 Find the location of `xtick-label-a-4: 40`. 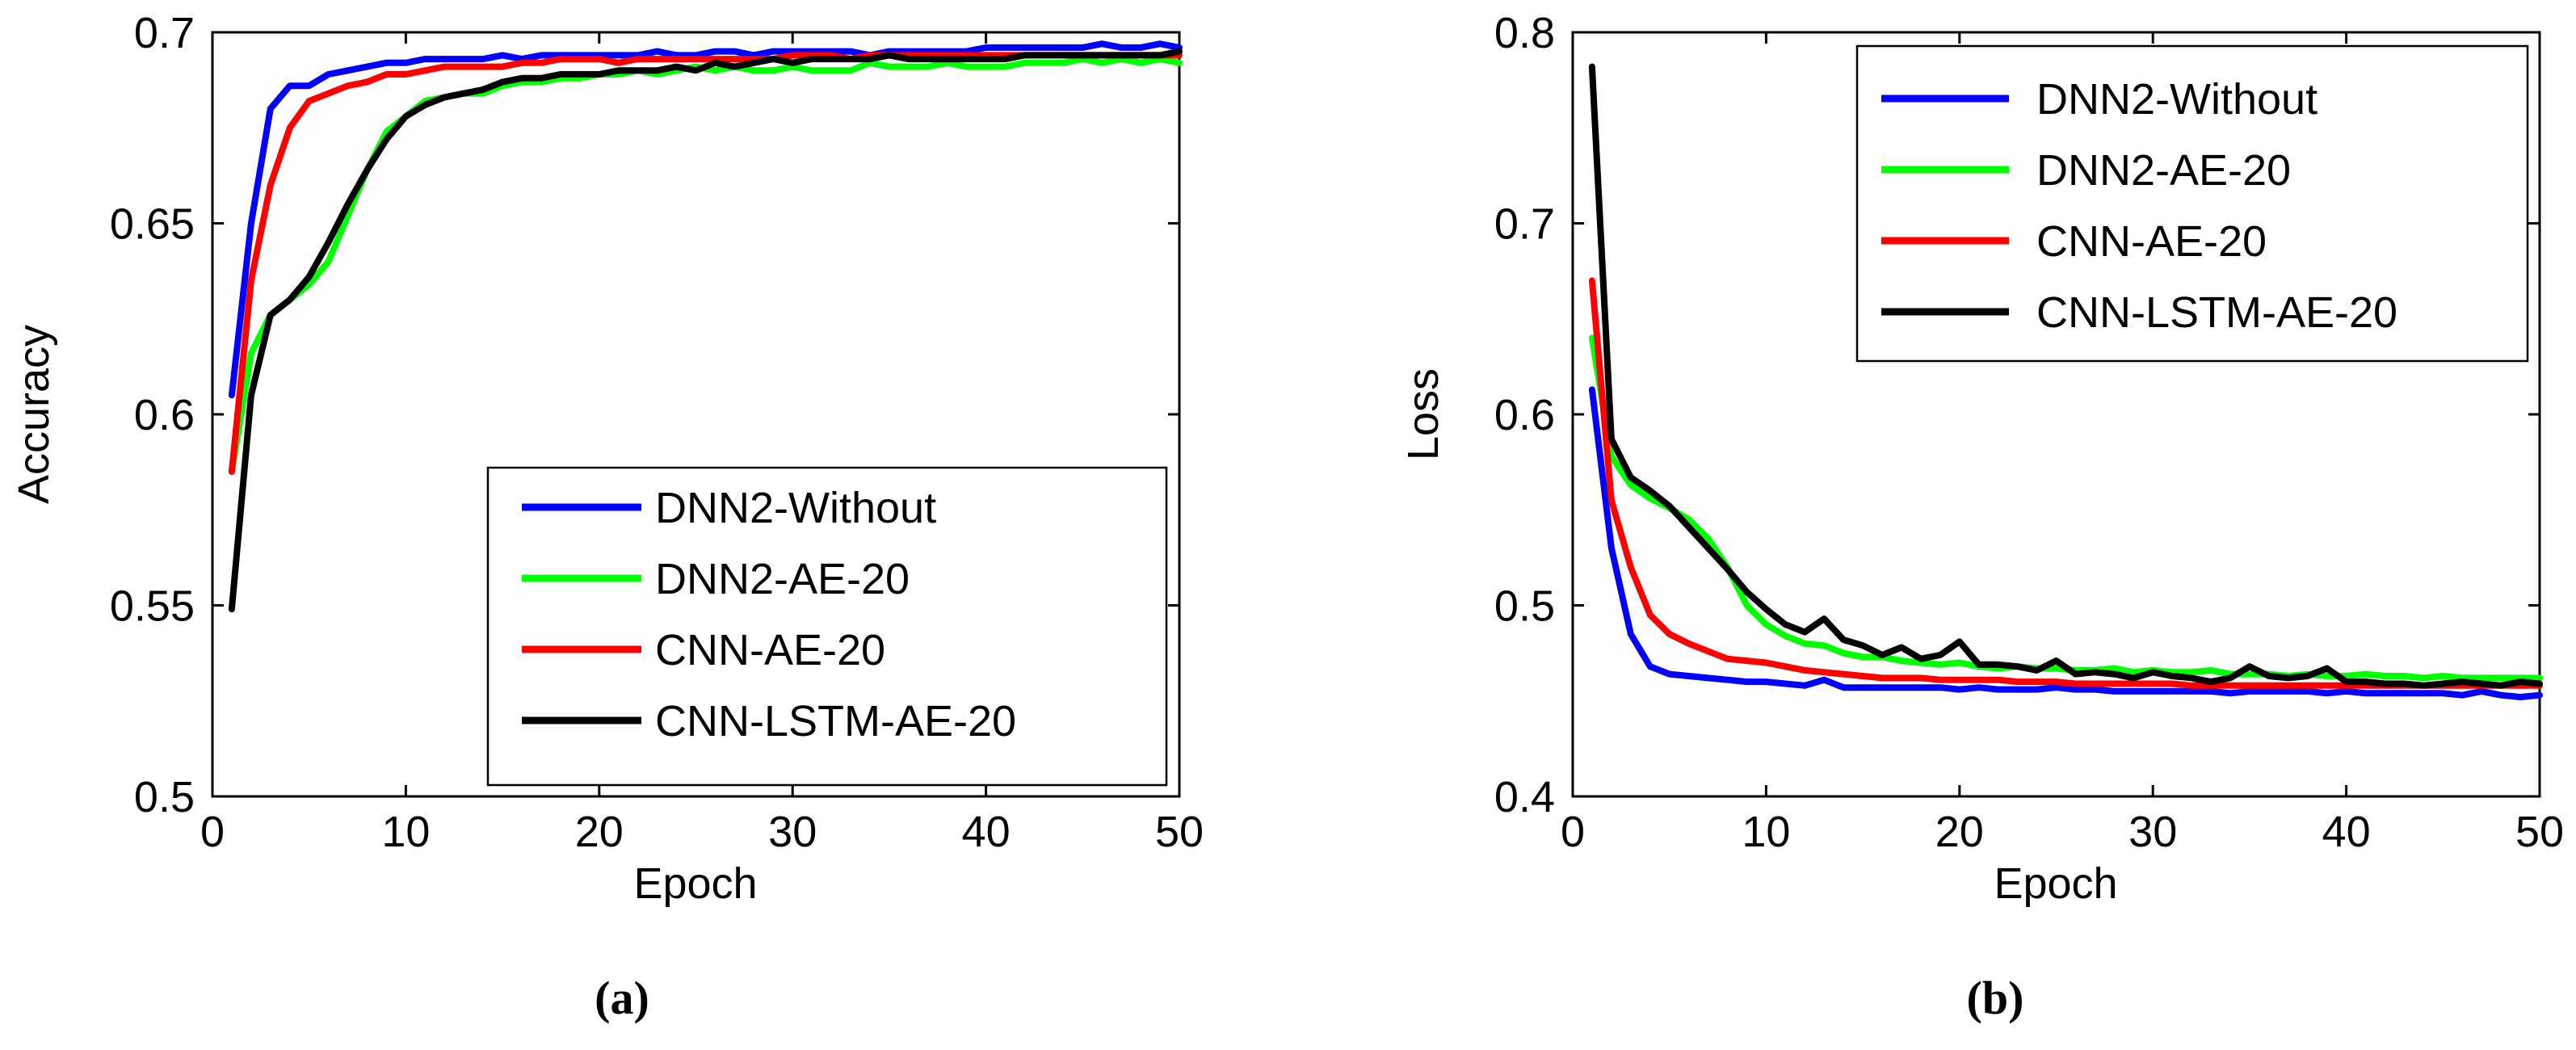

xtick-label-a-4: 40 is located at coordinates (986, 832).